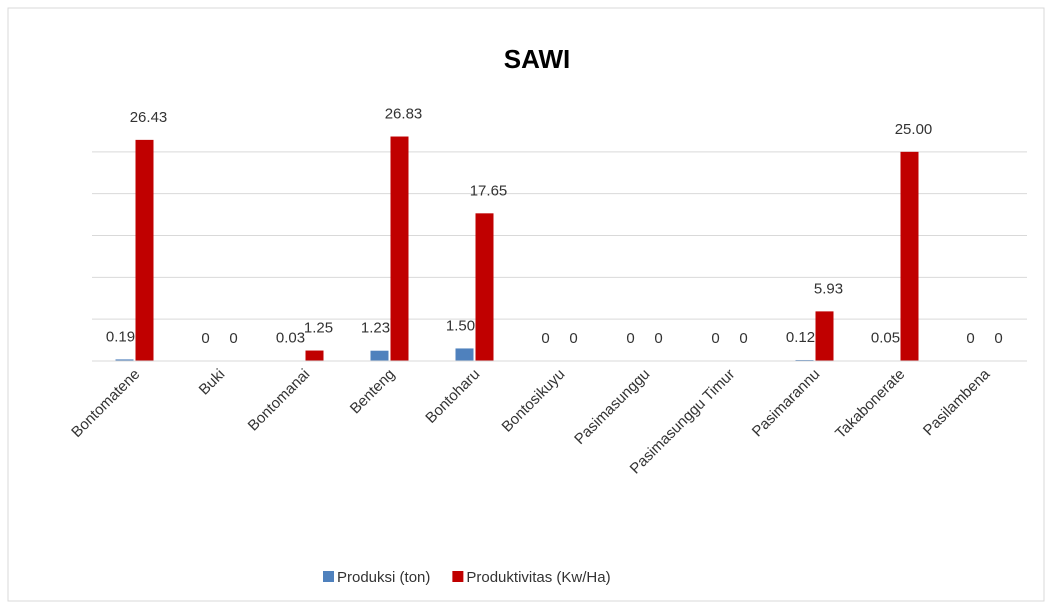  Describe the element at coordinates (318, 328) in the screenshot. I see `data-label: 1.25` at that location.